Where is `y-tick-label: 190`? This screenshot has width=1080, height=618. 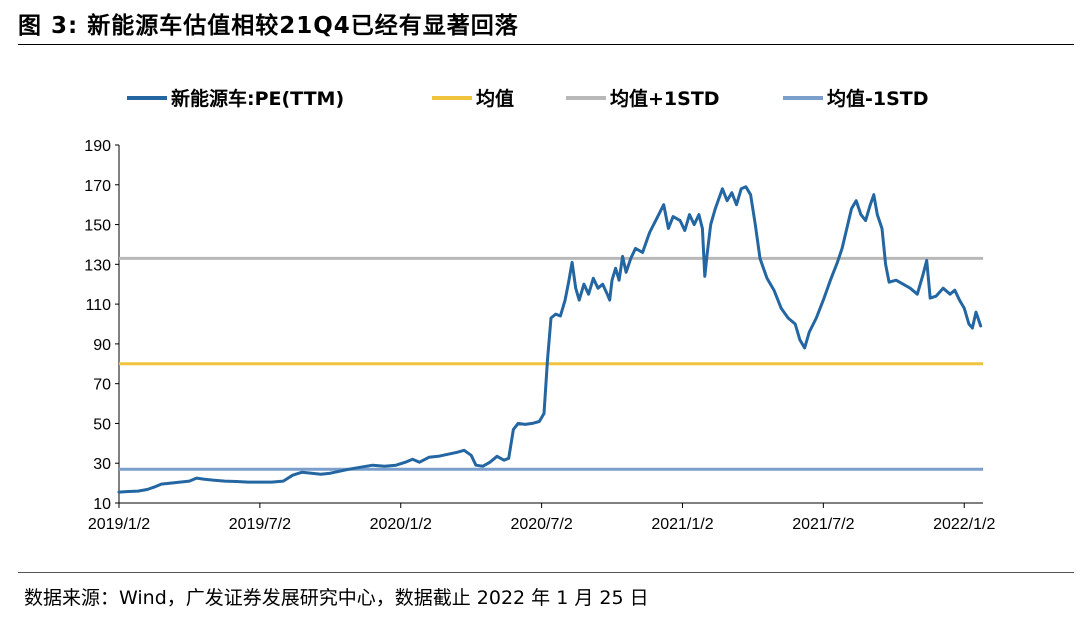
y-tick-label: 190 is located at coordinates (97, 146).